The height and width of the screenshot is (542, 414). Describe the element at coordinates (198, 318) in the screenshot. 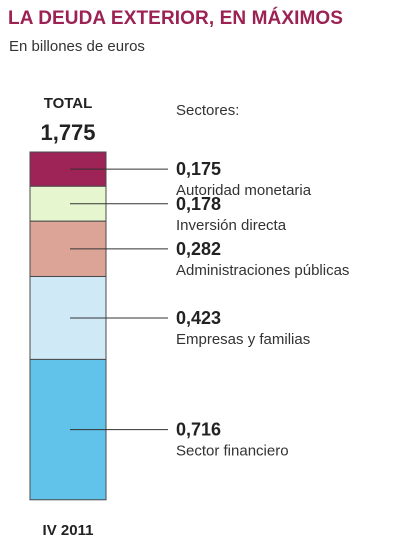

I see `segment-value-label: 0,423` at that location.